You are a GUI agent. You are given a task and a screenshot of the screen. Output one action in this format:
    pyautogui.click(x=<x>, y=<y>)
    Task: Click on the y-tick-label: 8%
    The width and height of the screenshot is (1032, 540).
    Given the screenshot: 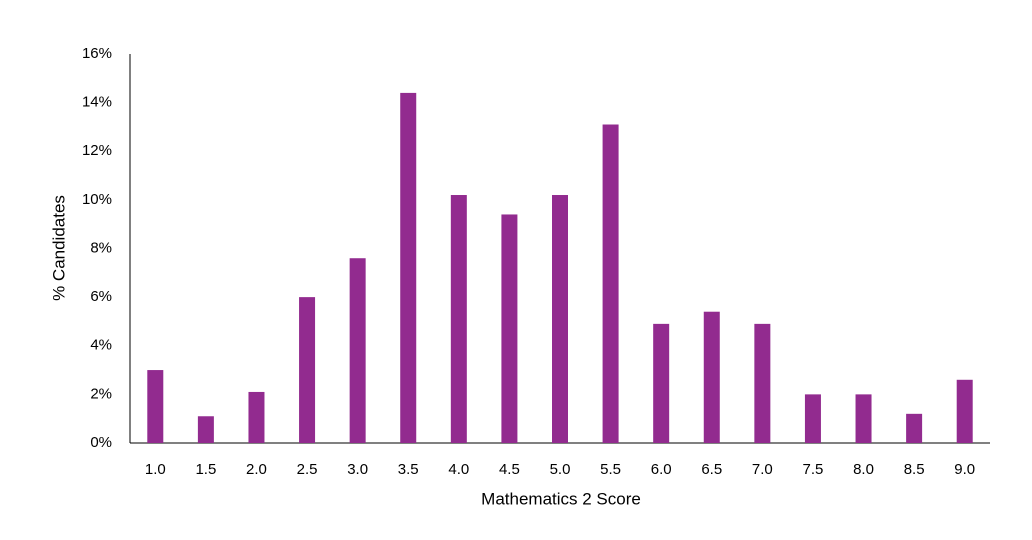 What is the action you would take?
    pyautogui.click(x=101, y=247)
    